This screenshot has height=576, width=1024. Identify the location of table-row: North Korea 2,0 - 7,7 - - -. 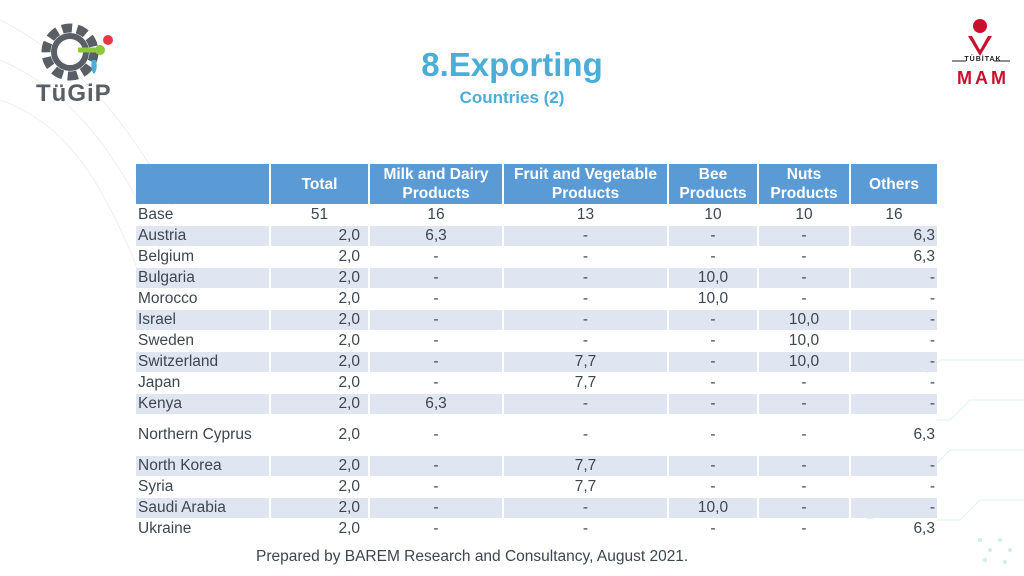
(536, 466).